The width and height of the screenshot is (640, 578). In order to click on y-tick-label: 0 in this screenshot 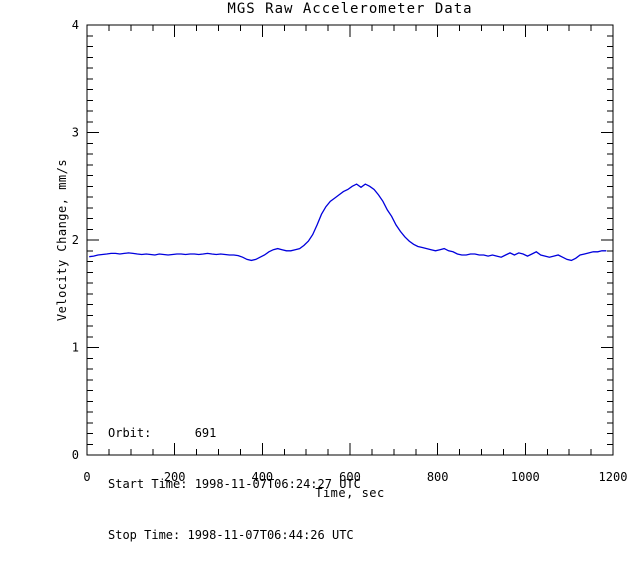, I will do `click(75, 455)`.